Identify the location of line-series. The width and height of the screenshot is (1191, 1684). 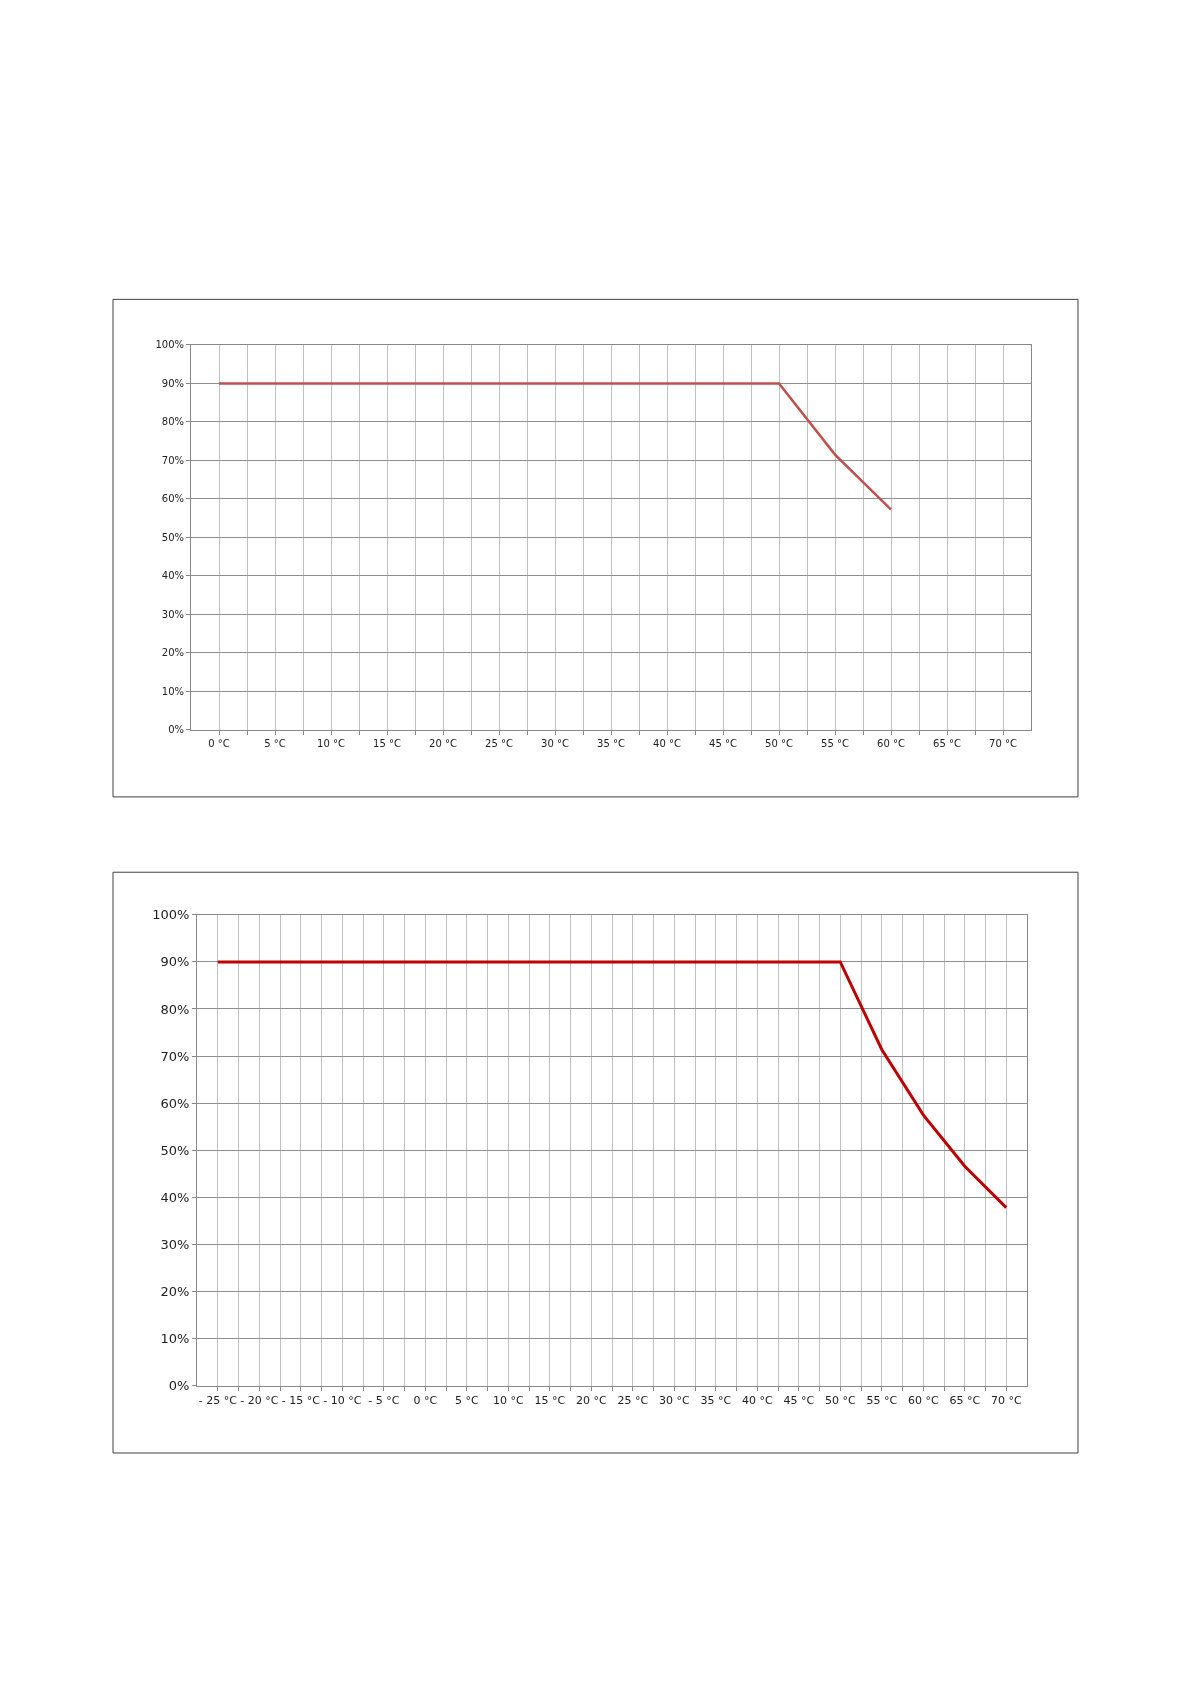
(612, 1085).